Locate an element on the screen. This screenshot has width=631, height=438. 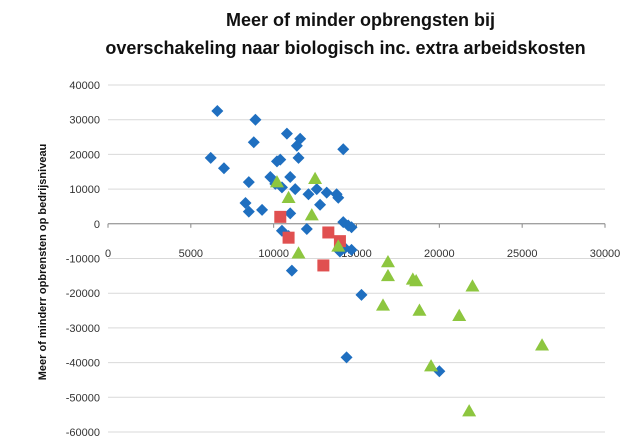
y-tick-label: 0 is located at coordinates (97, 225).